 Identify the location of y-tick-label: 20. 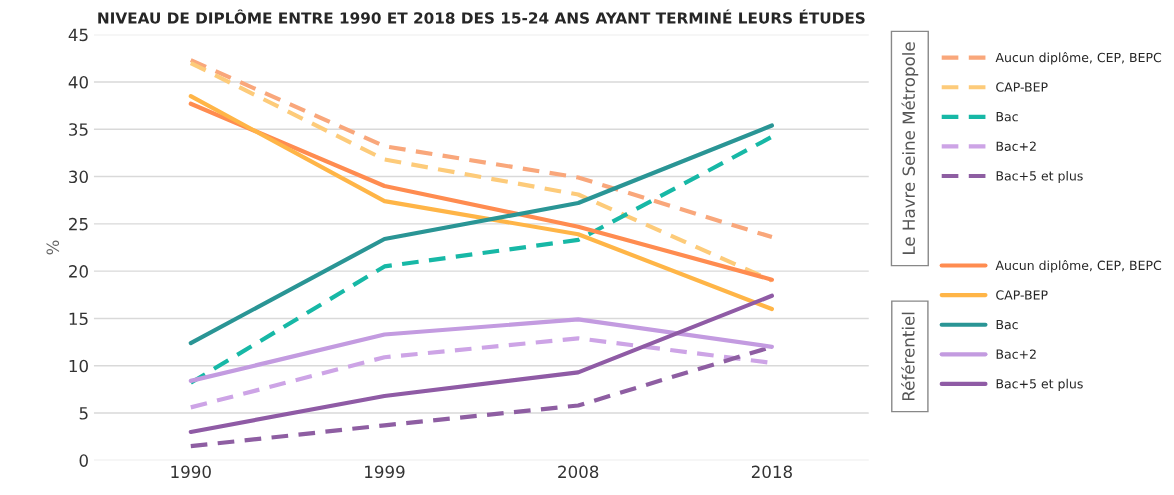
(78, 271).